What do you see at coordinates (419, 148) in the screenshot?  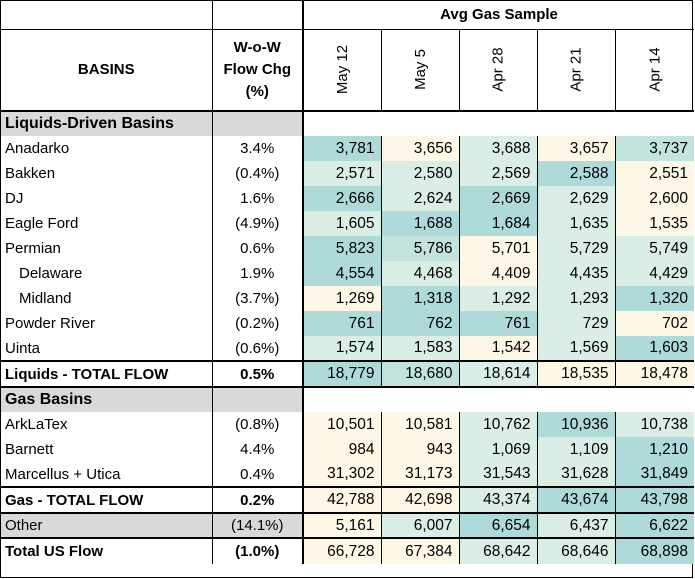 I see `flow-value: 3,656` at bounding box center [419, 148].